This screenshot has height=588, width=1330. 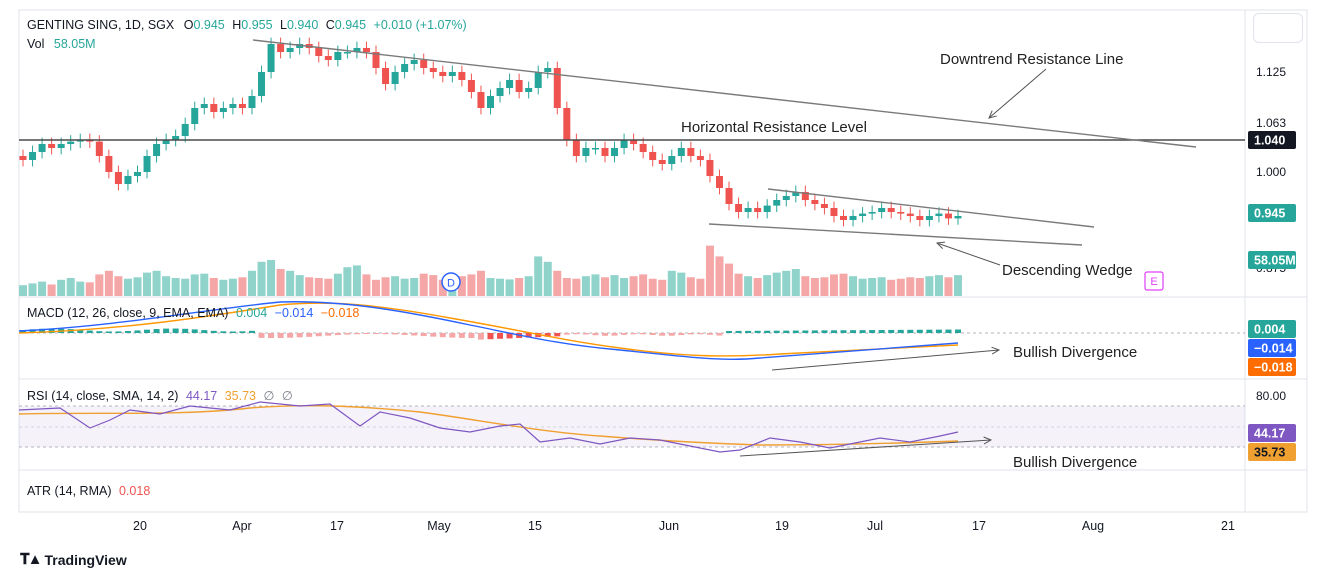 I want to click on volume-value: 58.05M, so click(x=74, y=44).